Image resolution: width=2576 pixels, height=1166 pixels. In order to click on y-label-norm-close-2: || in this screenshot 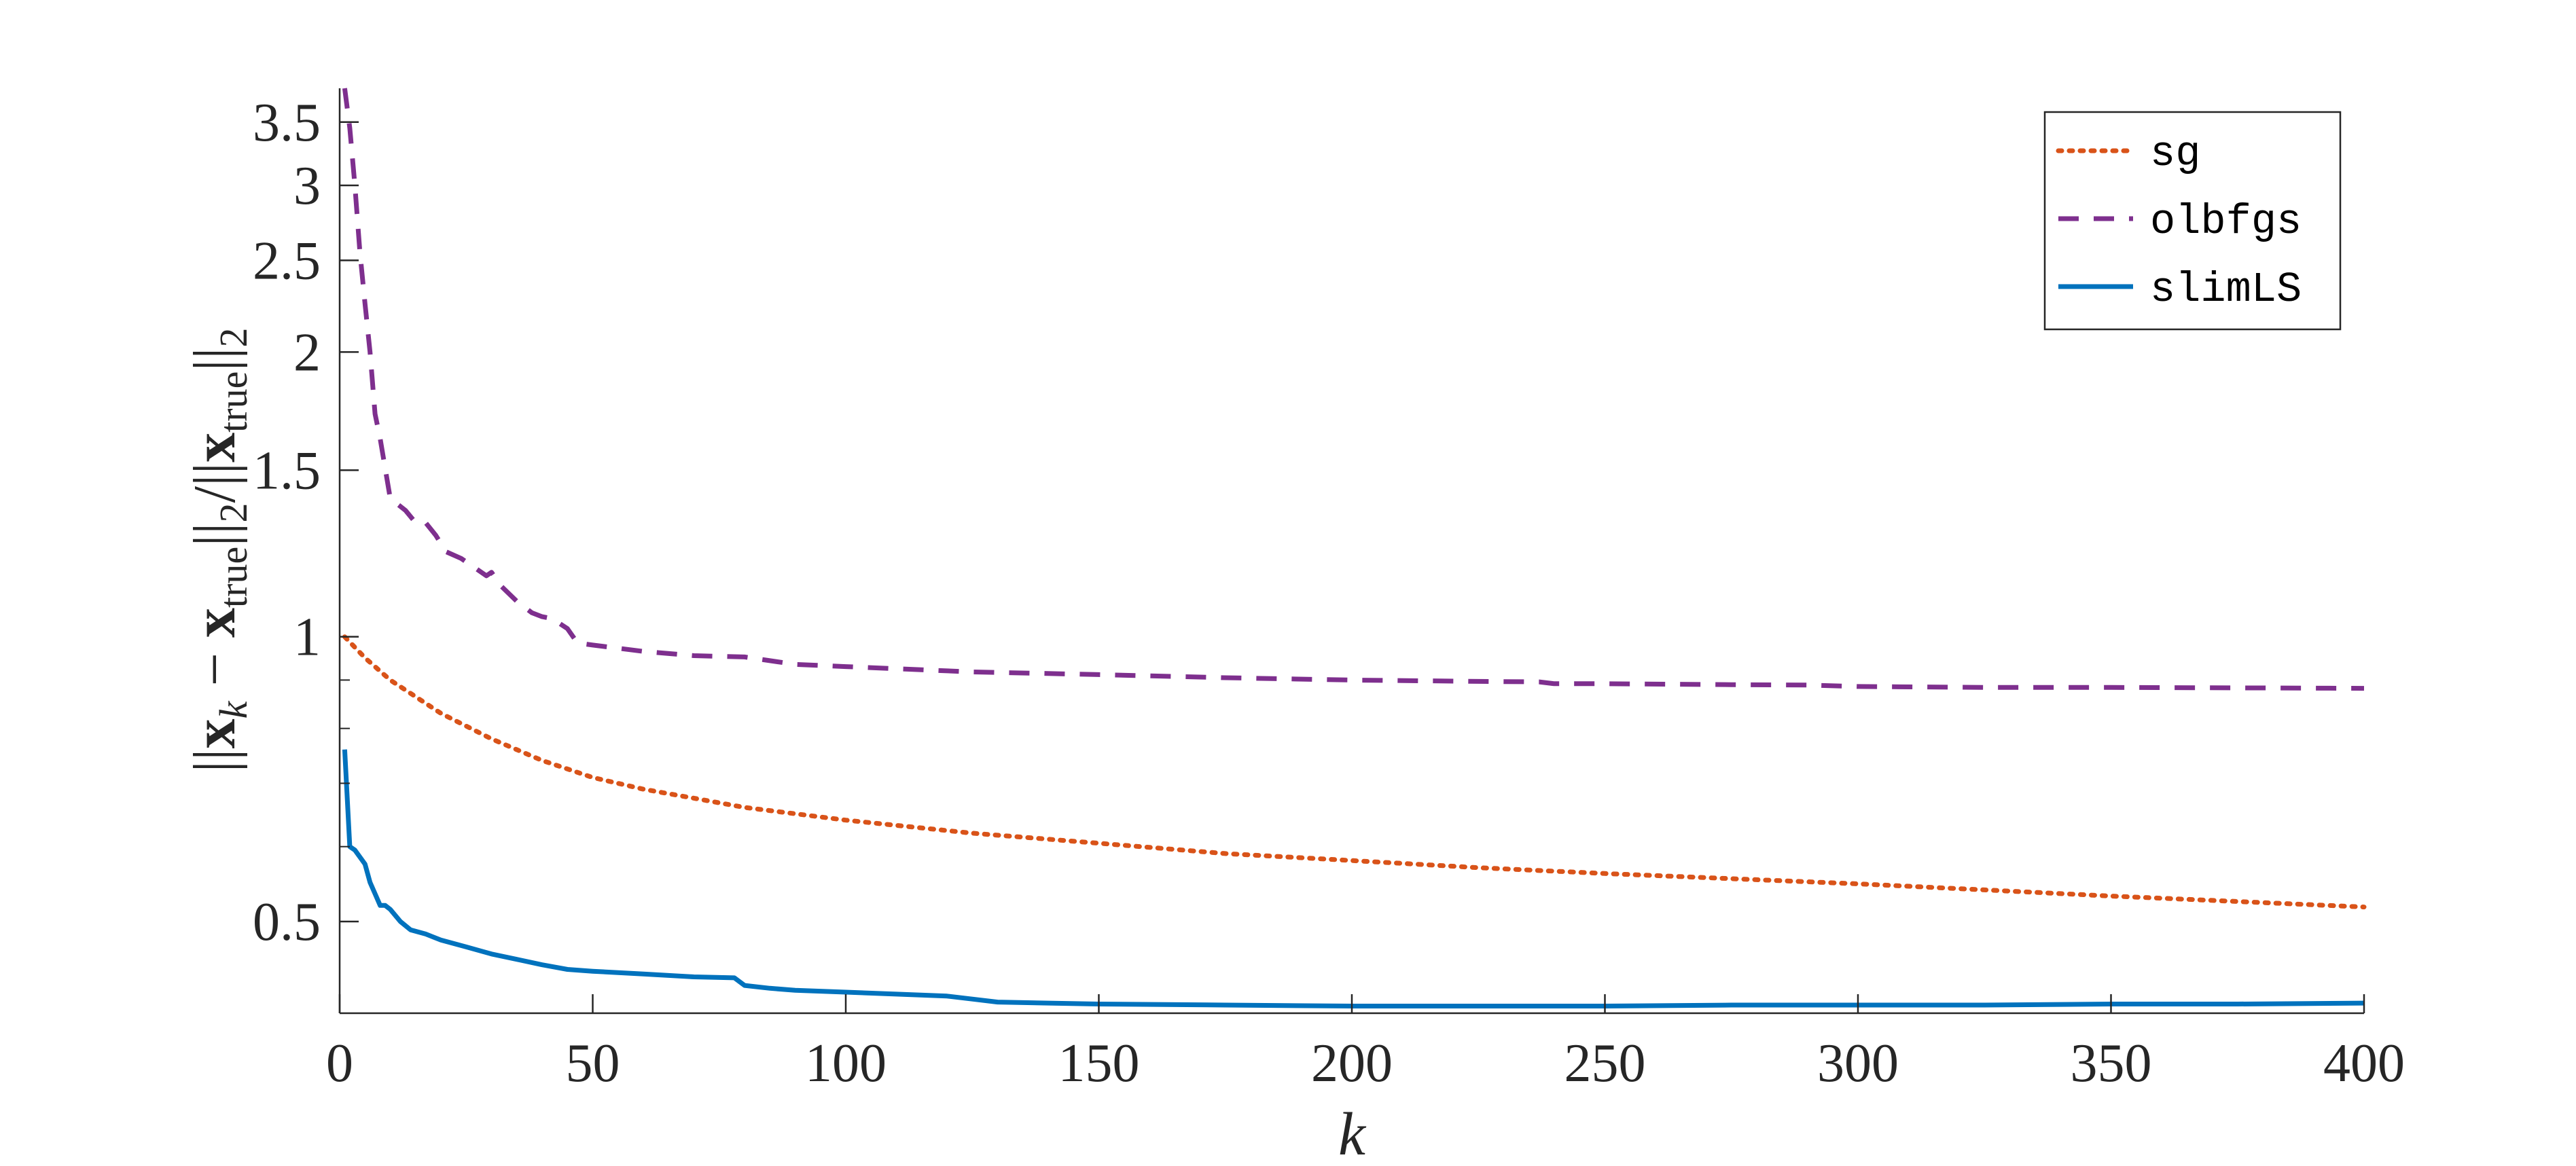, I will do `click(215, 359)`.